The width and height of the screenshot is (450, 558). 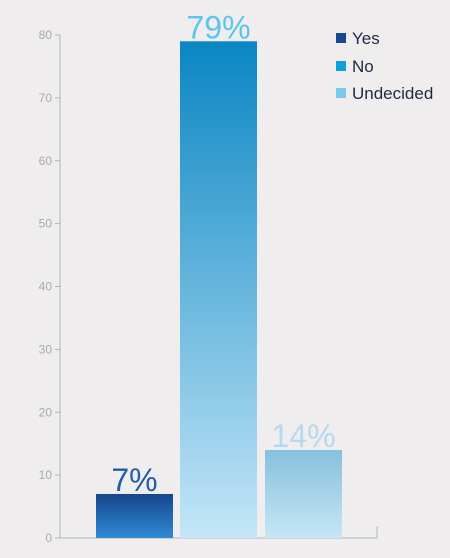 What do you see at coordinates (134, 480) in the screenshot?
I see `data-label-yes: 7%` at bounding box center [134, 480].